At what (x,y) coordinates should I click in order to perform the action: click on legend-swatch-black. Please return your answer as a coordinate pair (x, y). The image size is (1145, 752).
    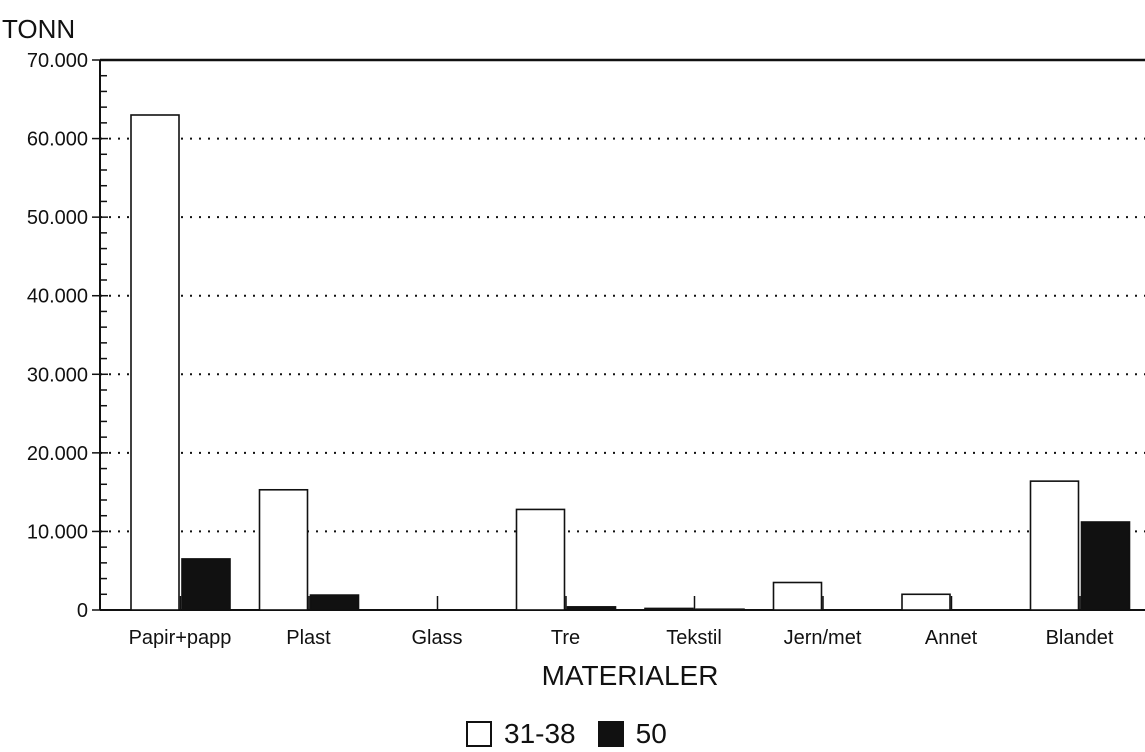
    Looking at the image, I should click on (610, 734).